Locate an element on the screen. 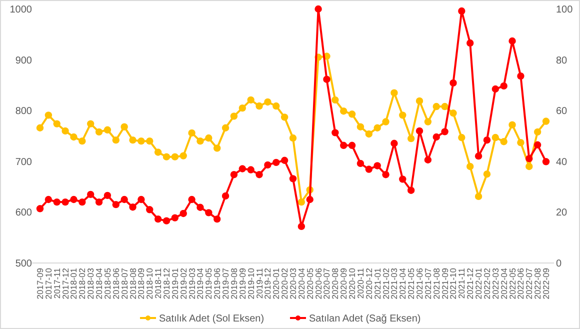  x-tick-label: 2018-06 is located at coordinates (115, 284).